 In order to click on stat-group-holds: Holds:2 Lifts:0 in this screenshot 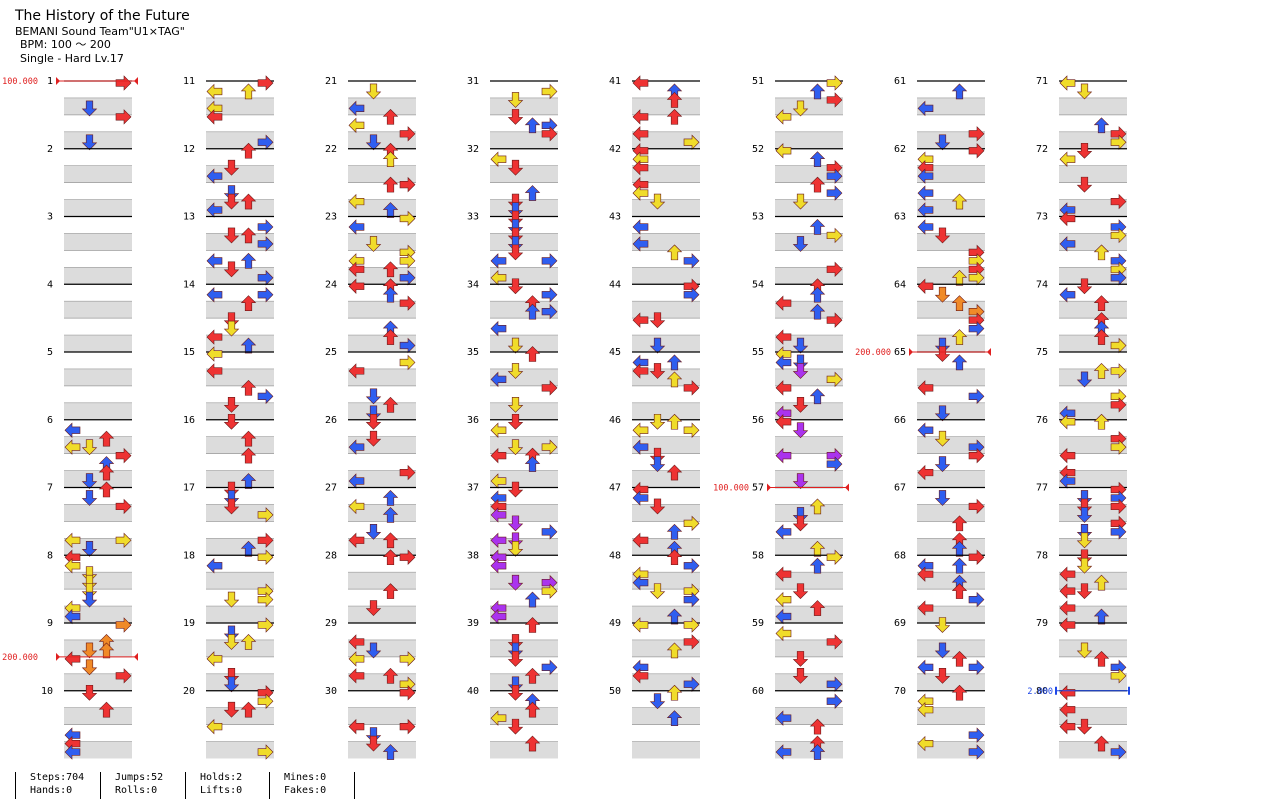, I will do `click(232, 785)`.